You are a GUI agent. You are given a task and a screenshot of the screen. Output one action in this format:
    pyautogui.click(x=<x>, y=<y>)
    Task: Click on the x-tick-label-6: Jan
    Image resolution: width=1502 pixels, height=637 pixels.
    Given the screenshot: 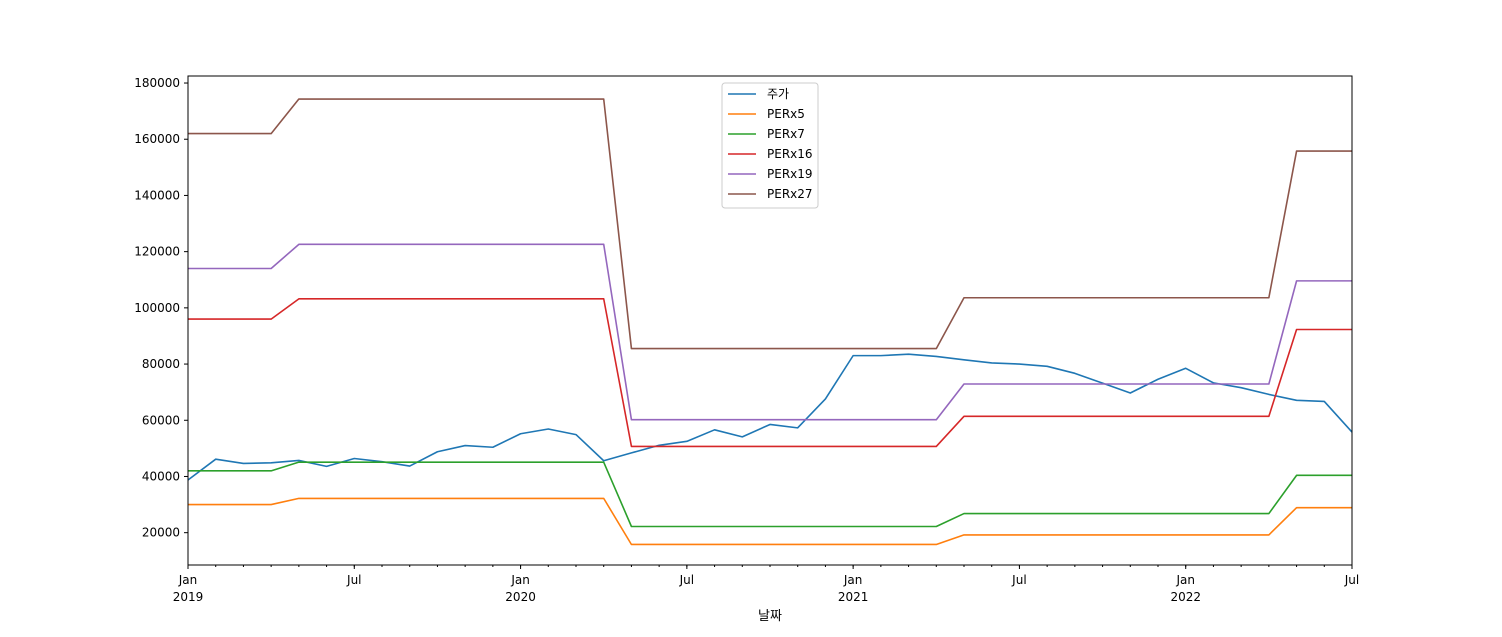 What is the action you would take?
    pyautogui.click(x=1185, y=580)
    